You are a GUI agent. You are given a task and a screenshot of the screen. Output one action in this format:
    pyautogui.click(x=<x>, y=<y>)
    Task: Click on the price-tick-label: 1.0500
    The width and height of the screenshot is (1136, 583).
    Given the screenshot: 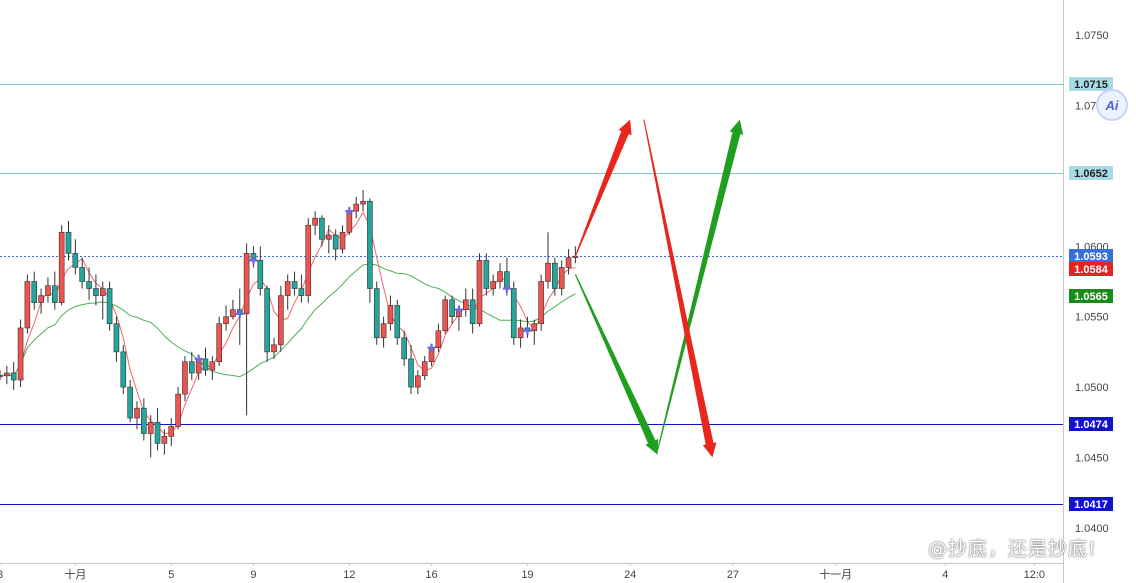 What is the action you would take?
    pyautogui.click(x=1092, y=388)
    